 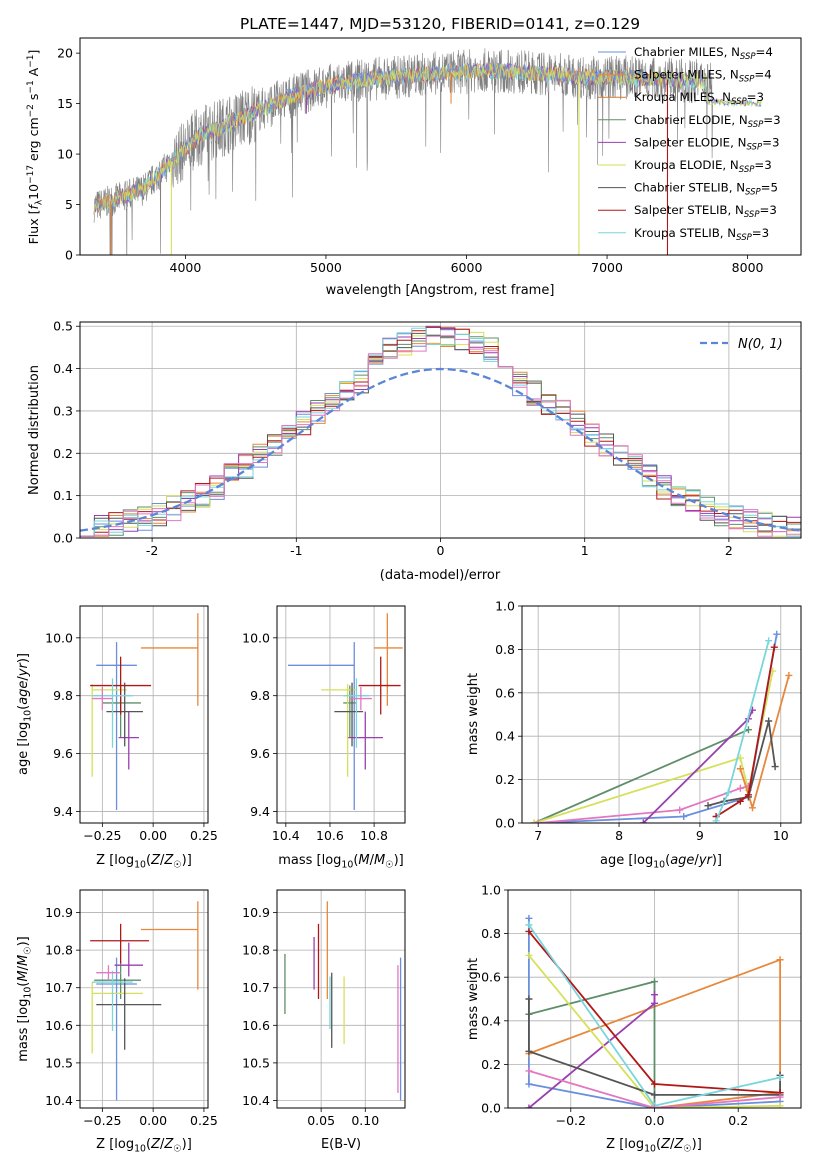 I want to click on y-tick-label: 20, so click(x=65, y=53).